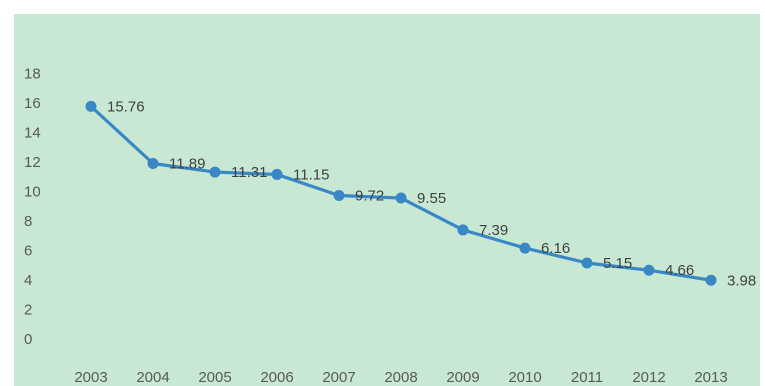  What do you see at coordinates (28, 250) in the screenshot?
I see `y-tick-label: 6` at bounding box center [28, 250].